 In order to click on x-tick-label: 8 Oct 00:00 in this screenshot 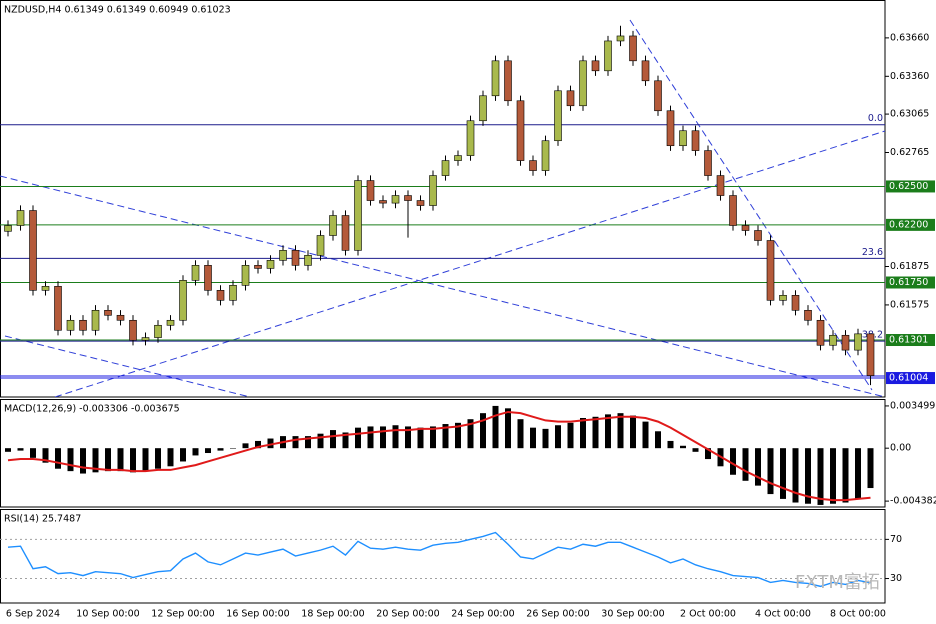, I will do `click(858, 614)`.